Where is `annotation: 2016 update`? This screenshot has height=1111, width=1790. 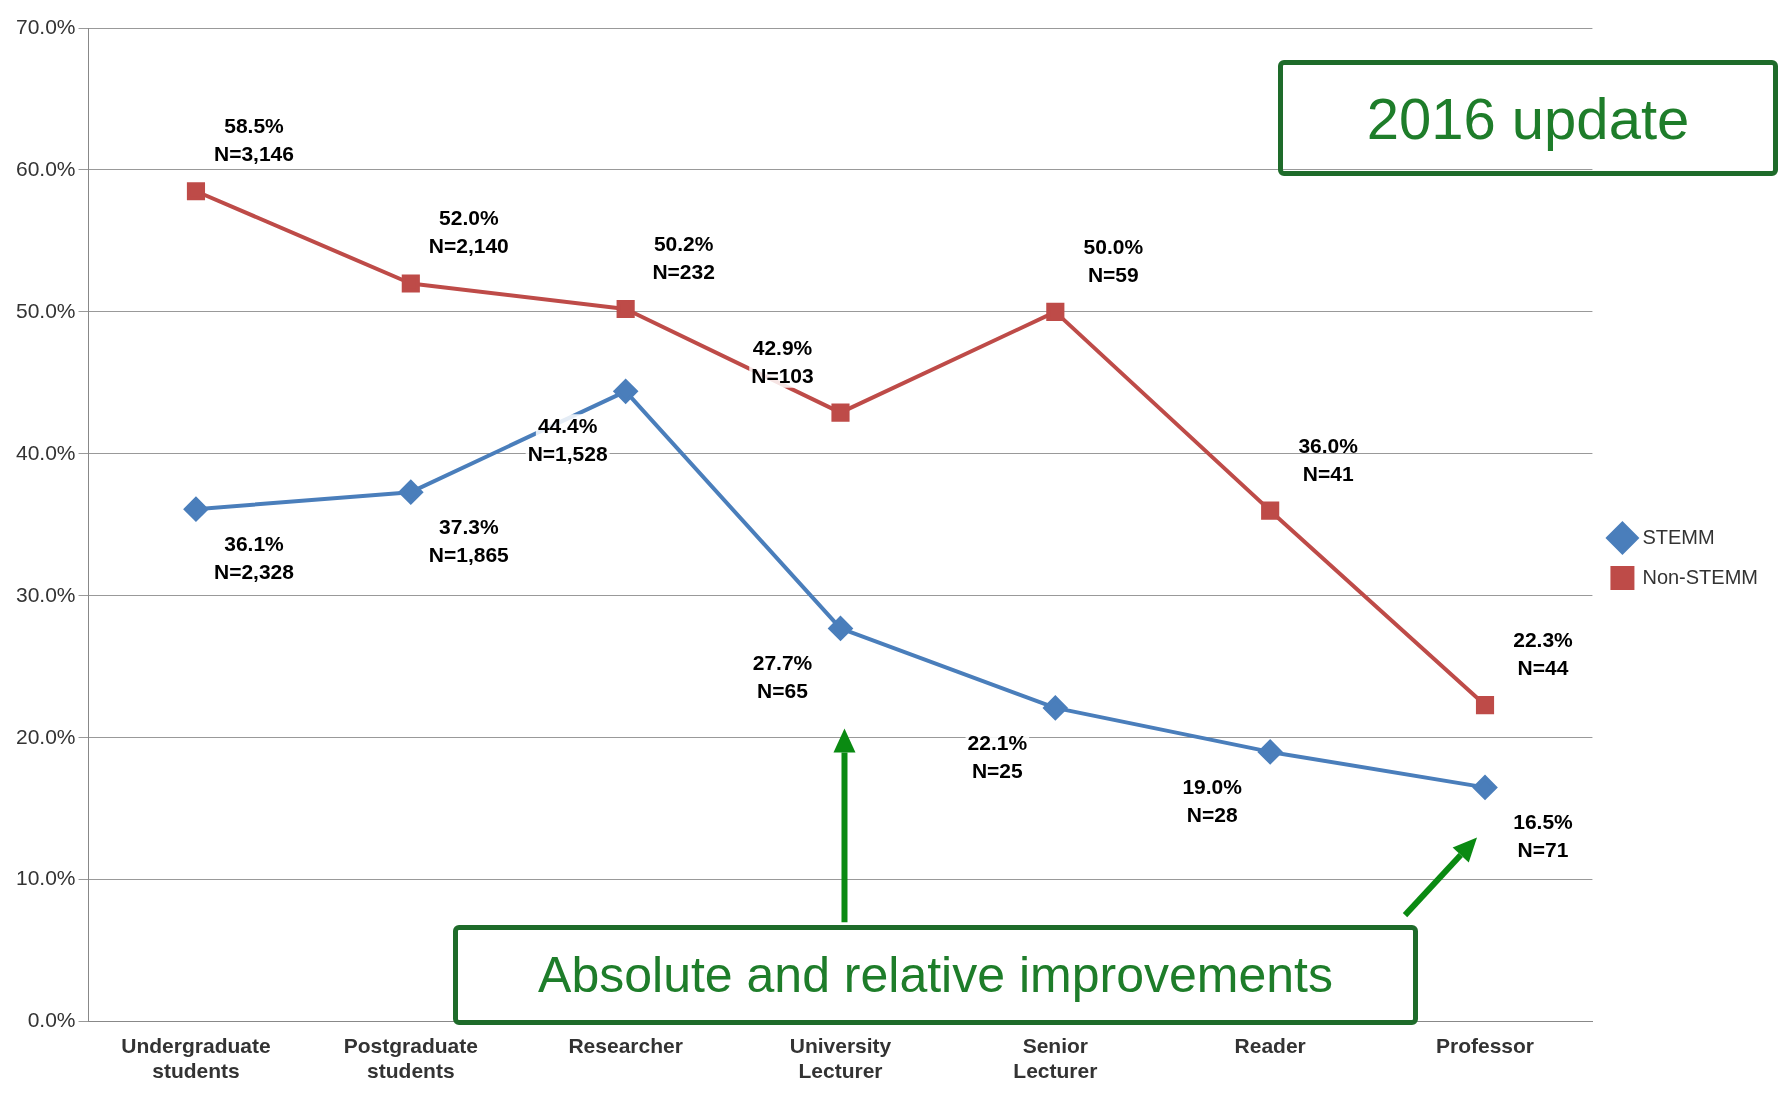
annotation: 2016 update is located at coordinates (1528, 118).